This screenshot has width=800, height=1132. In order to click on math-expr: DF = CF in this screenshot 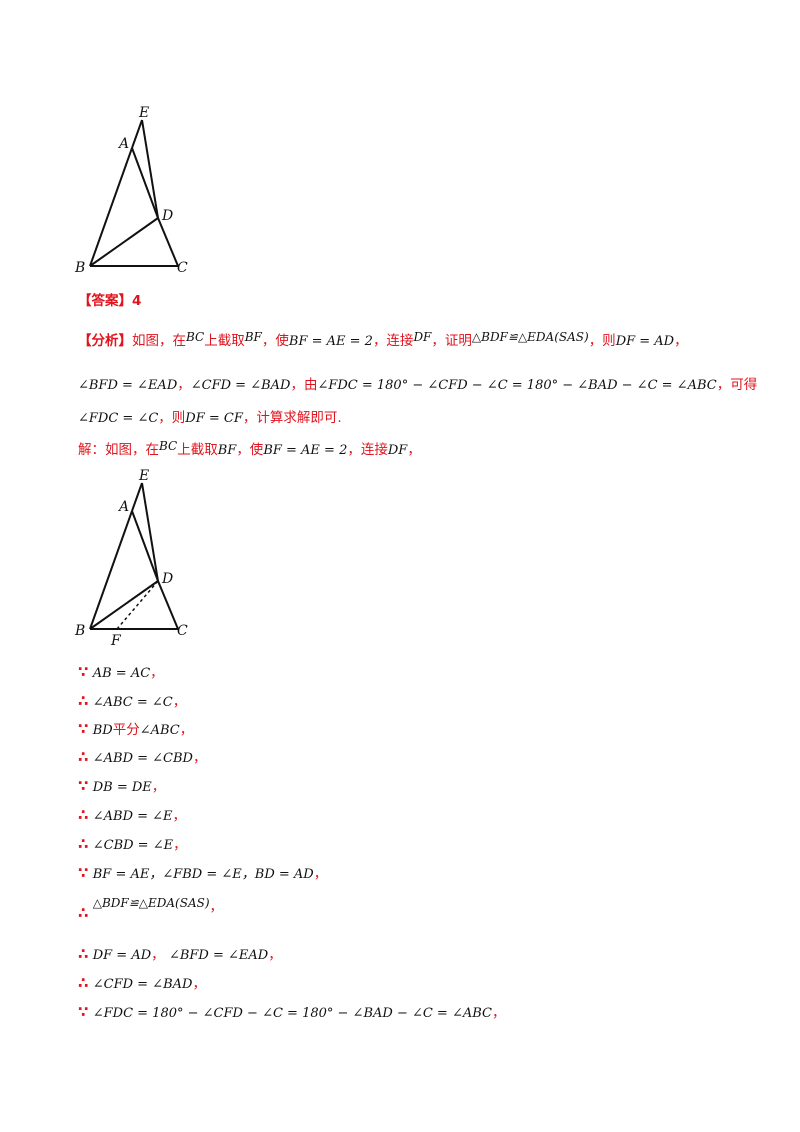, I will do `click(214, 418)`.